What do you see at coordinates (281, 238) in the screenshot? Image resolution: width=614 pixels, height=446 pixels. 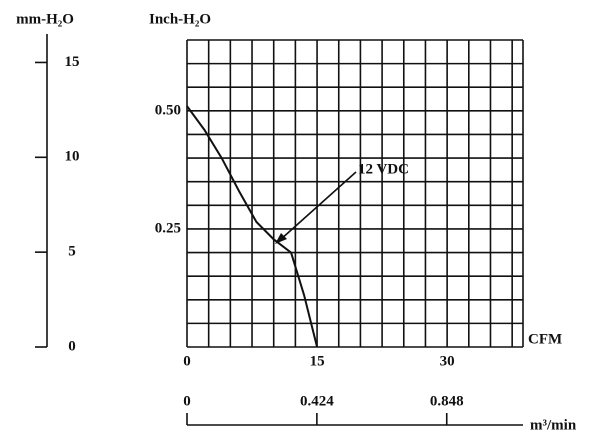 I see `arrow-head` at bounding box center [281, 238].